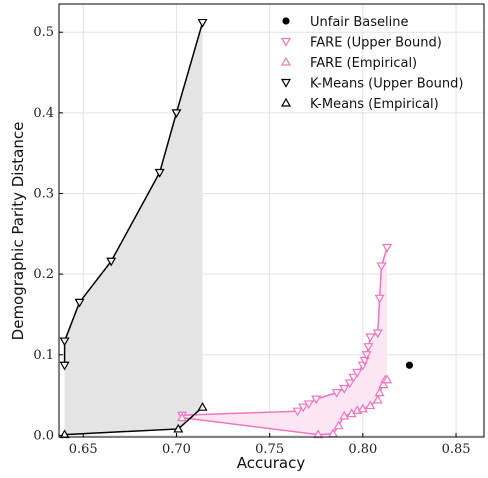 This screenshot has width=488, height=478. What do you see at coordinates (362, 449) in the screenshot?
I see `x-tick-label: 0.80` at bounding box center [362, 449].